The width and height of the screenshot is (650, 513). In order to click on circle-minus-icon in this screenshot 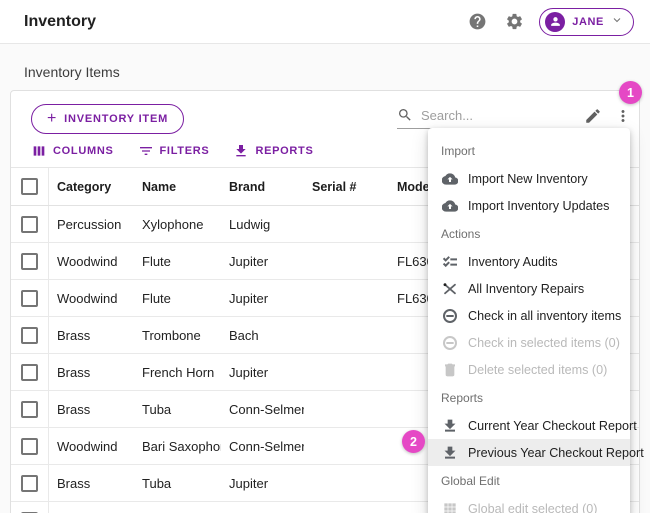, I will do `click(450, 316)`.